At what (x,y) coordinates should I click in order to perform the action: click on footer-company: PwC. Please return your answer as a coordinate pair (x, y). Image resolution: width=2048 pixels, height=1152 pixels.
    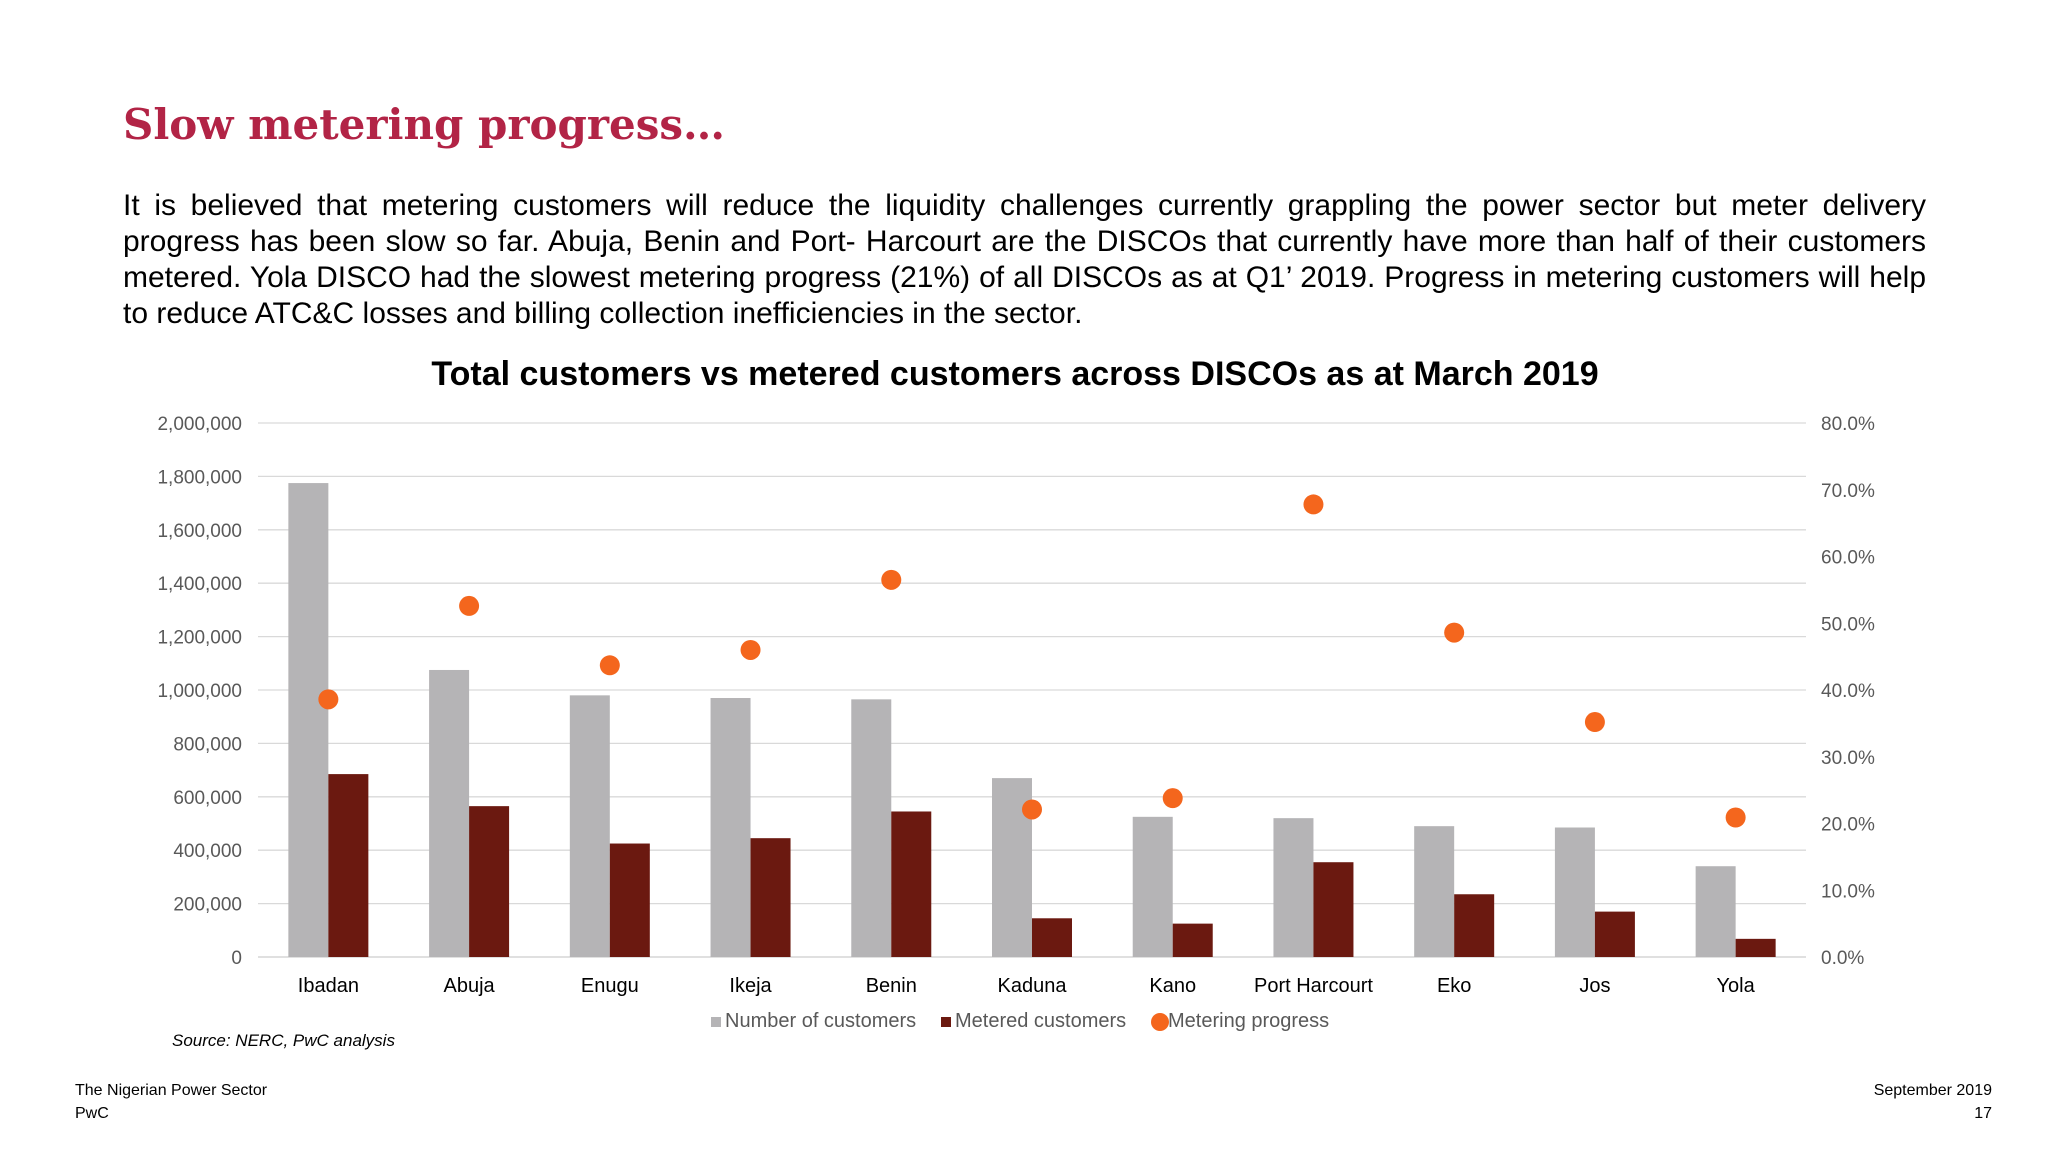
    Looking at the image, I should click on (92, 1113).